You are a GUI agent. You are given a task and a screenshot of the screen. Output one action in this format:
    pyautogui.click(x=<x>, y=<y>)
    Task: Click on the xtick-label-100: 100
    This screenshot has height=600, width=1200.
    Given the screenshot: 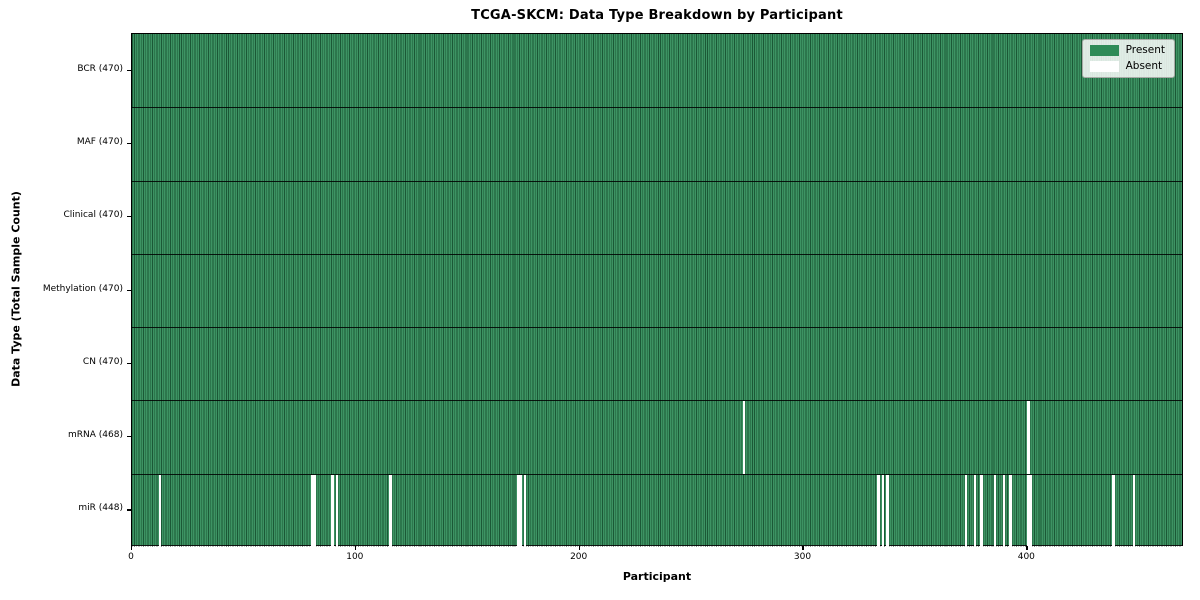 What is the action you would take?
    pyautogui.click(x=355, y=557)
    